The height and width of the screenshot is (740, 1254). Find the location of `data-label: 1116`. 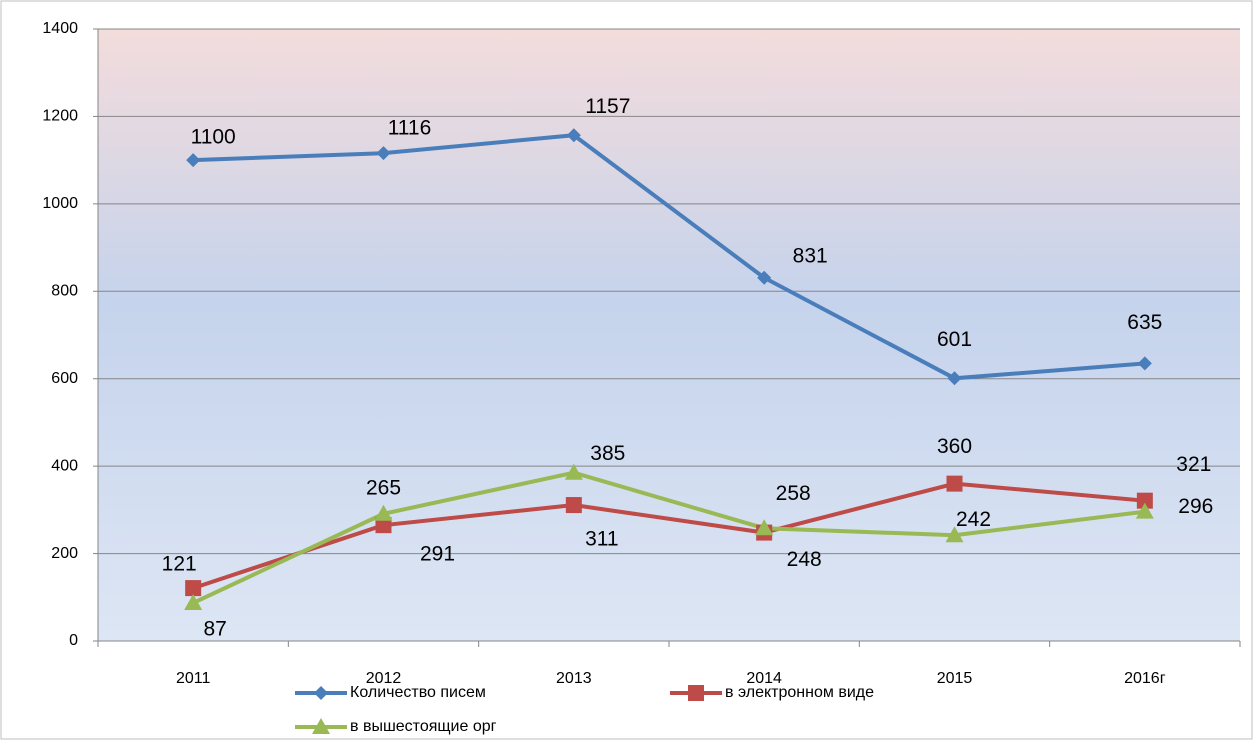

data-label: 1116 is located at coordinates (410, 128).